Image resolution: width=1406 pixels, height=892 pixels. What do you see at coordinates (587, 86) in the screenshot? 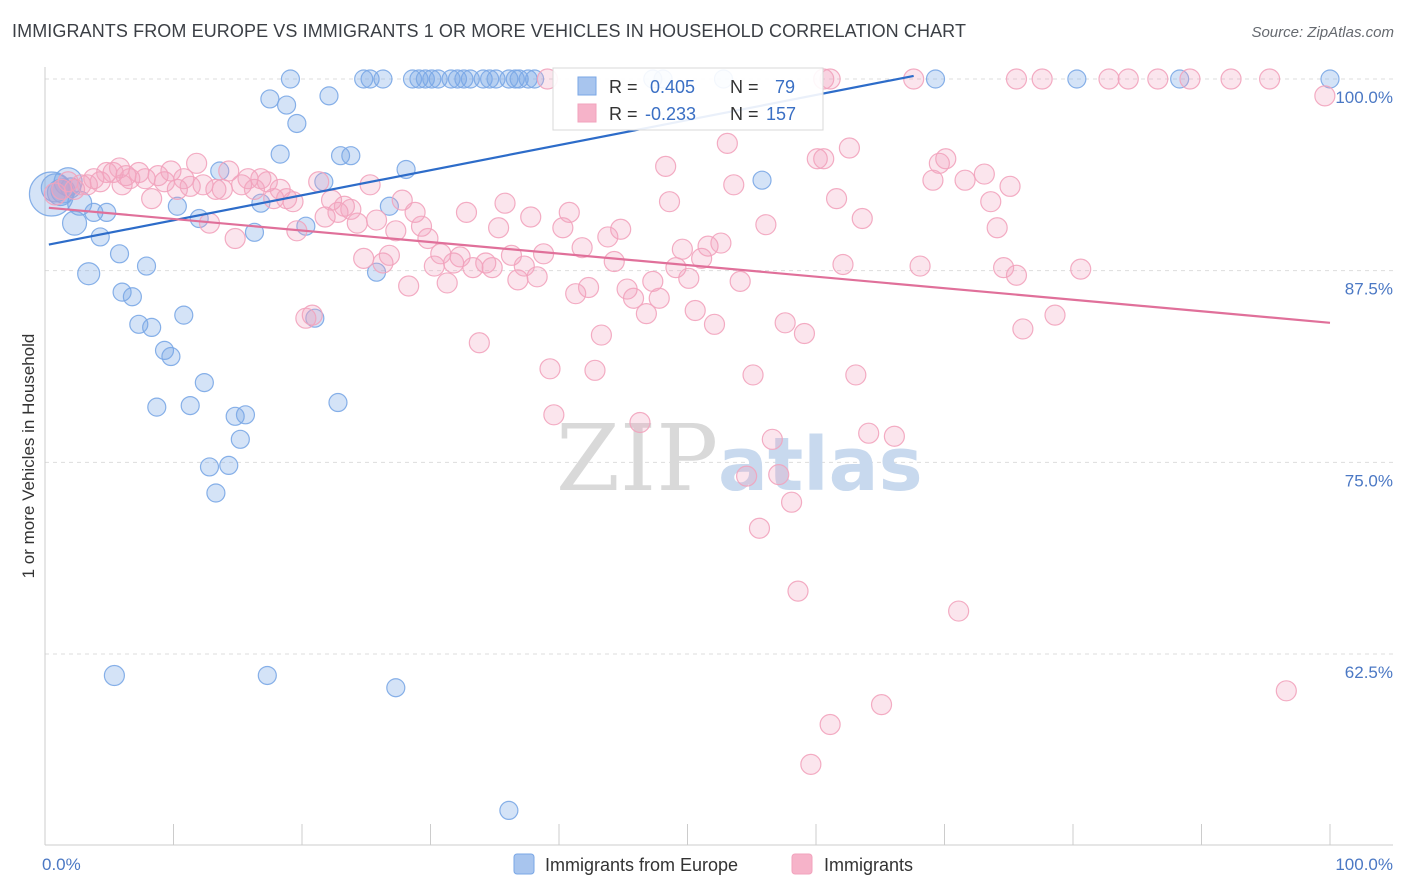
I see `stats-swatch-europe` at bounding box center [587, 86].